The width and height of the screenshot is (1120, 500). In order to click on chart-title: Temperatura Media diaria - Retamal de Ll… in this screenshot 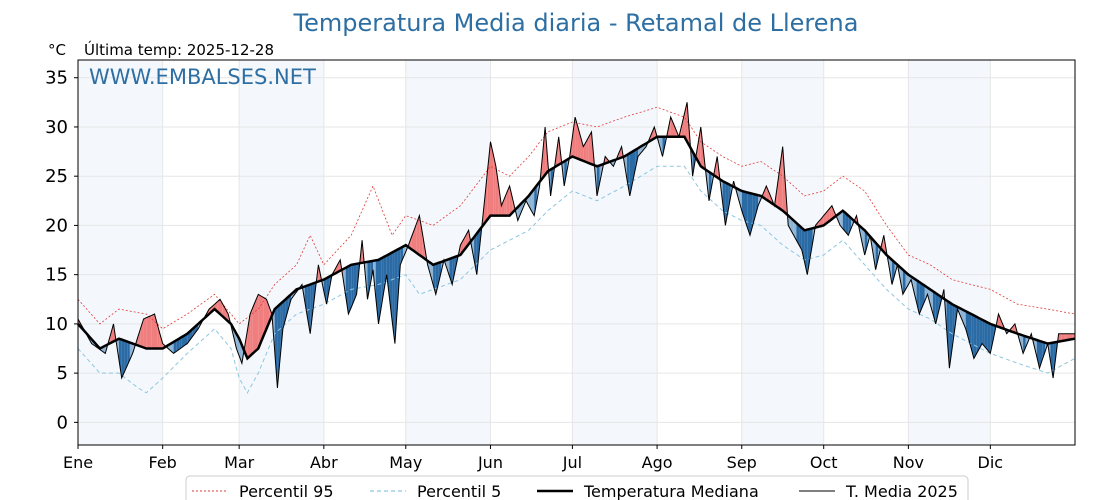, I will do `click(576, 23)`.